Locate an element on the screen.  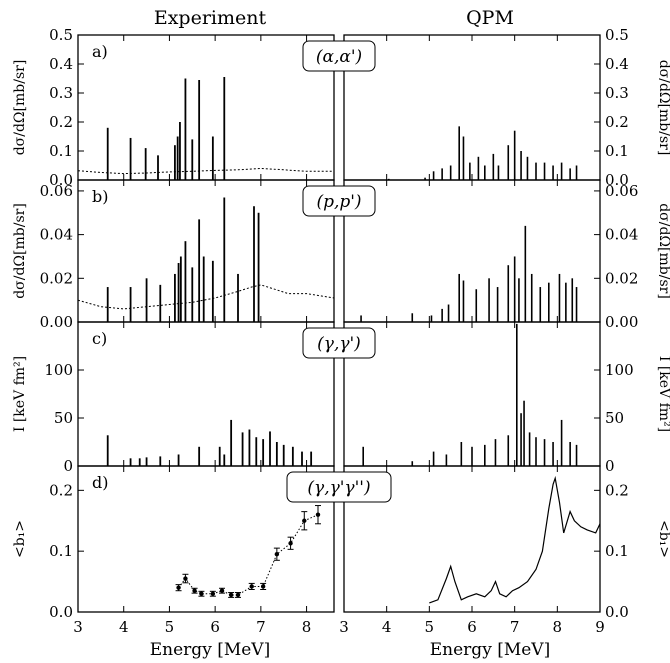
y-axis-title-left: I [keV fm²] is located at coordinates (20, 394).